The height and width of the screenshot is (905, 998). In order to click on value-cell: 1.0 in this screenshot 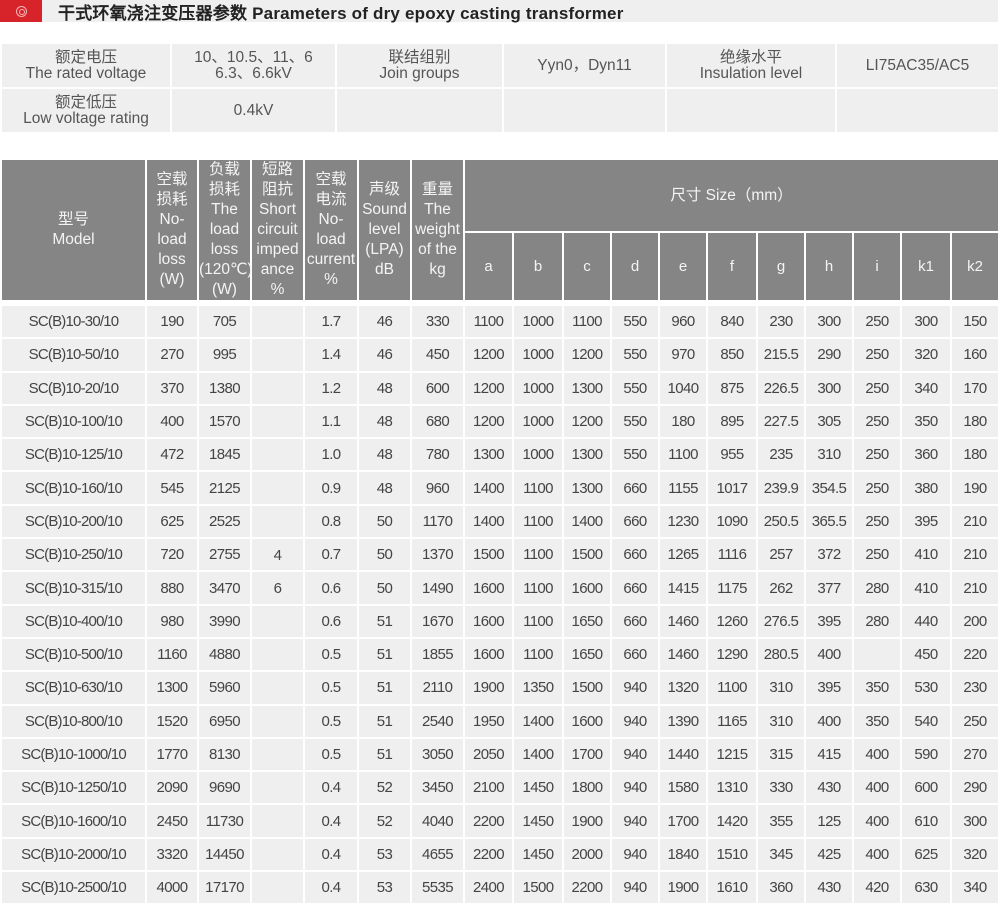, I will do `click(331, 455)`.